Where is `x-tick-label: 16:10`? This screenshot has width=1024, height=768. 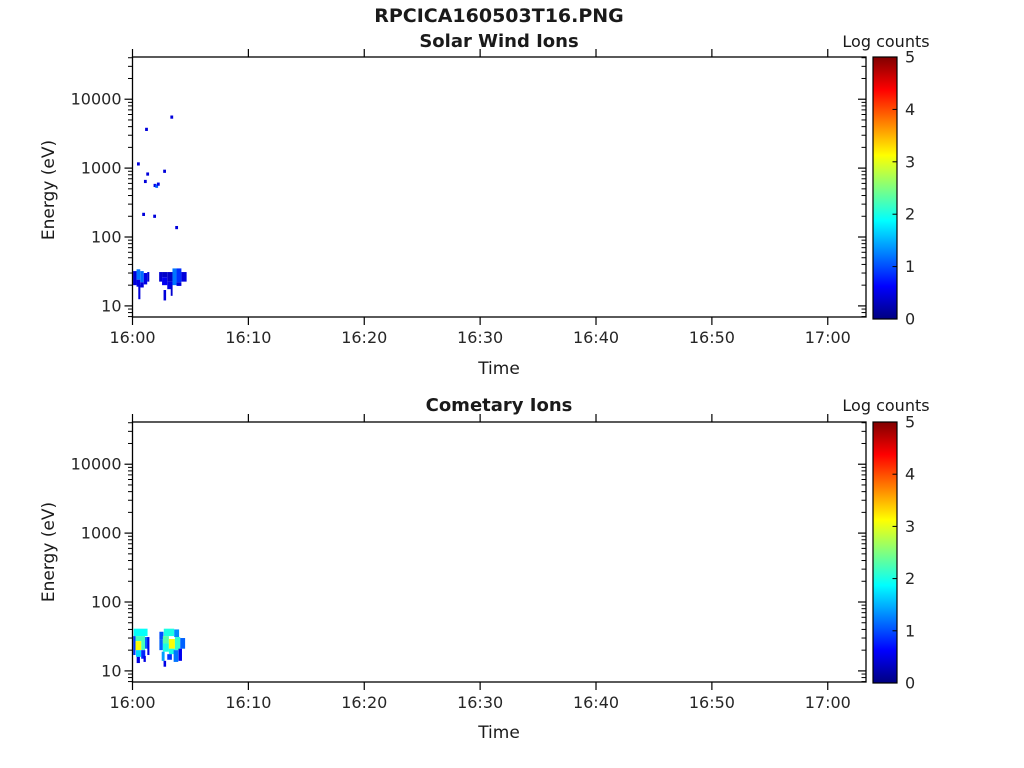
x-tick-label: 16:10 is located at coordinates (248, 702).